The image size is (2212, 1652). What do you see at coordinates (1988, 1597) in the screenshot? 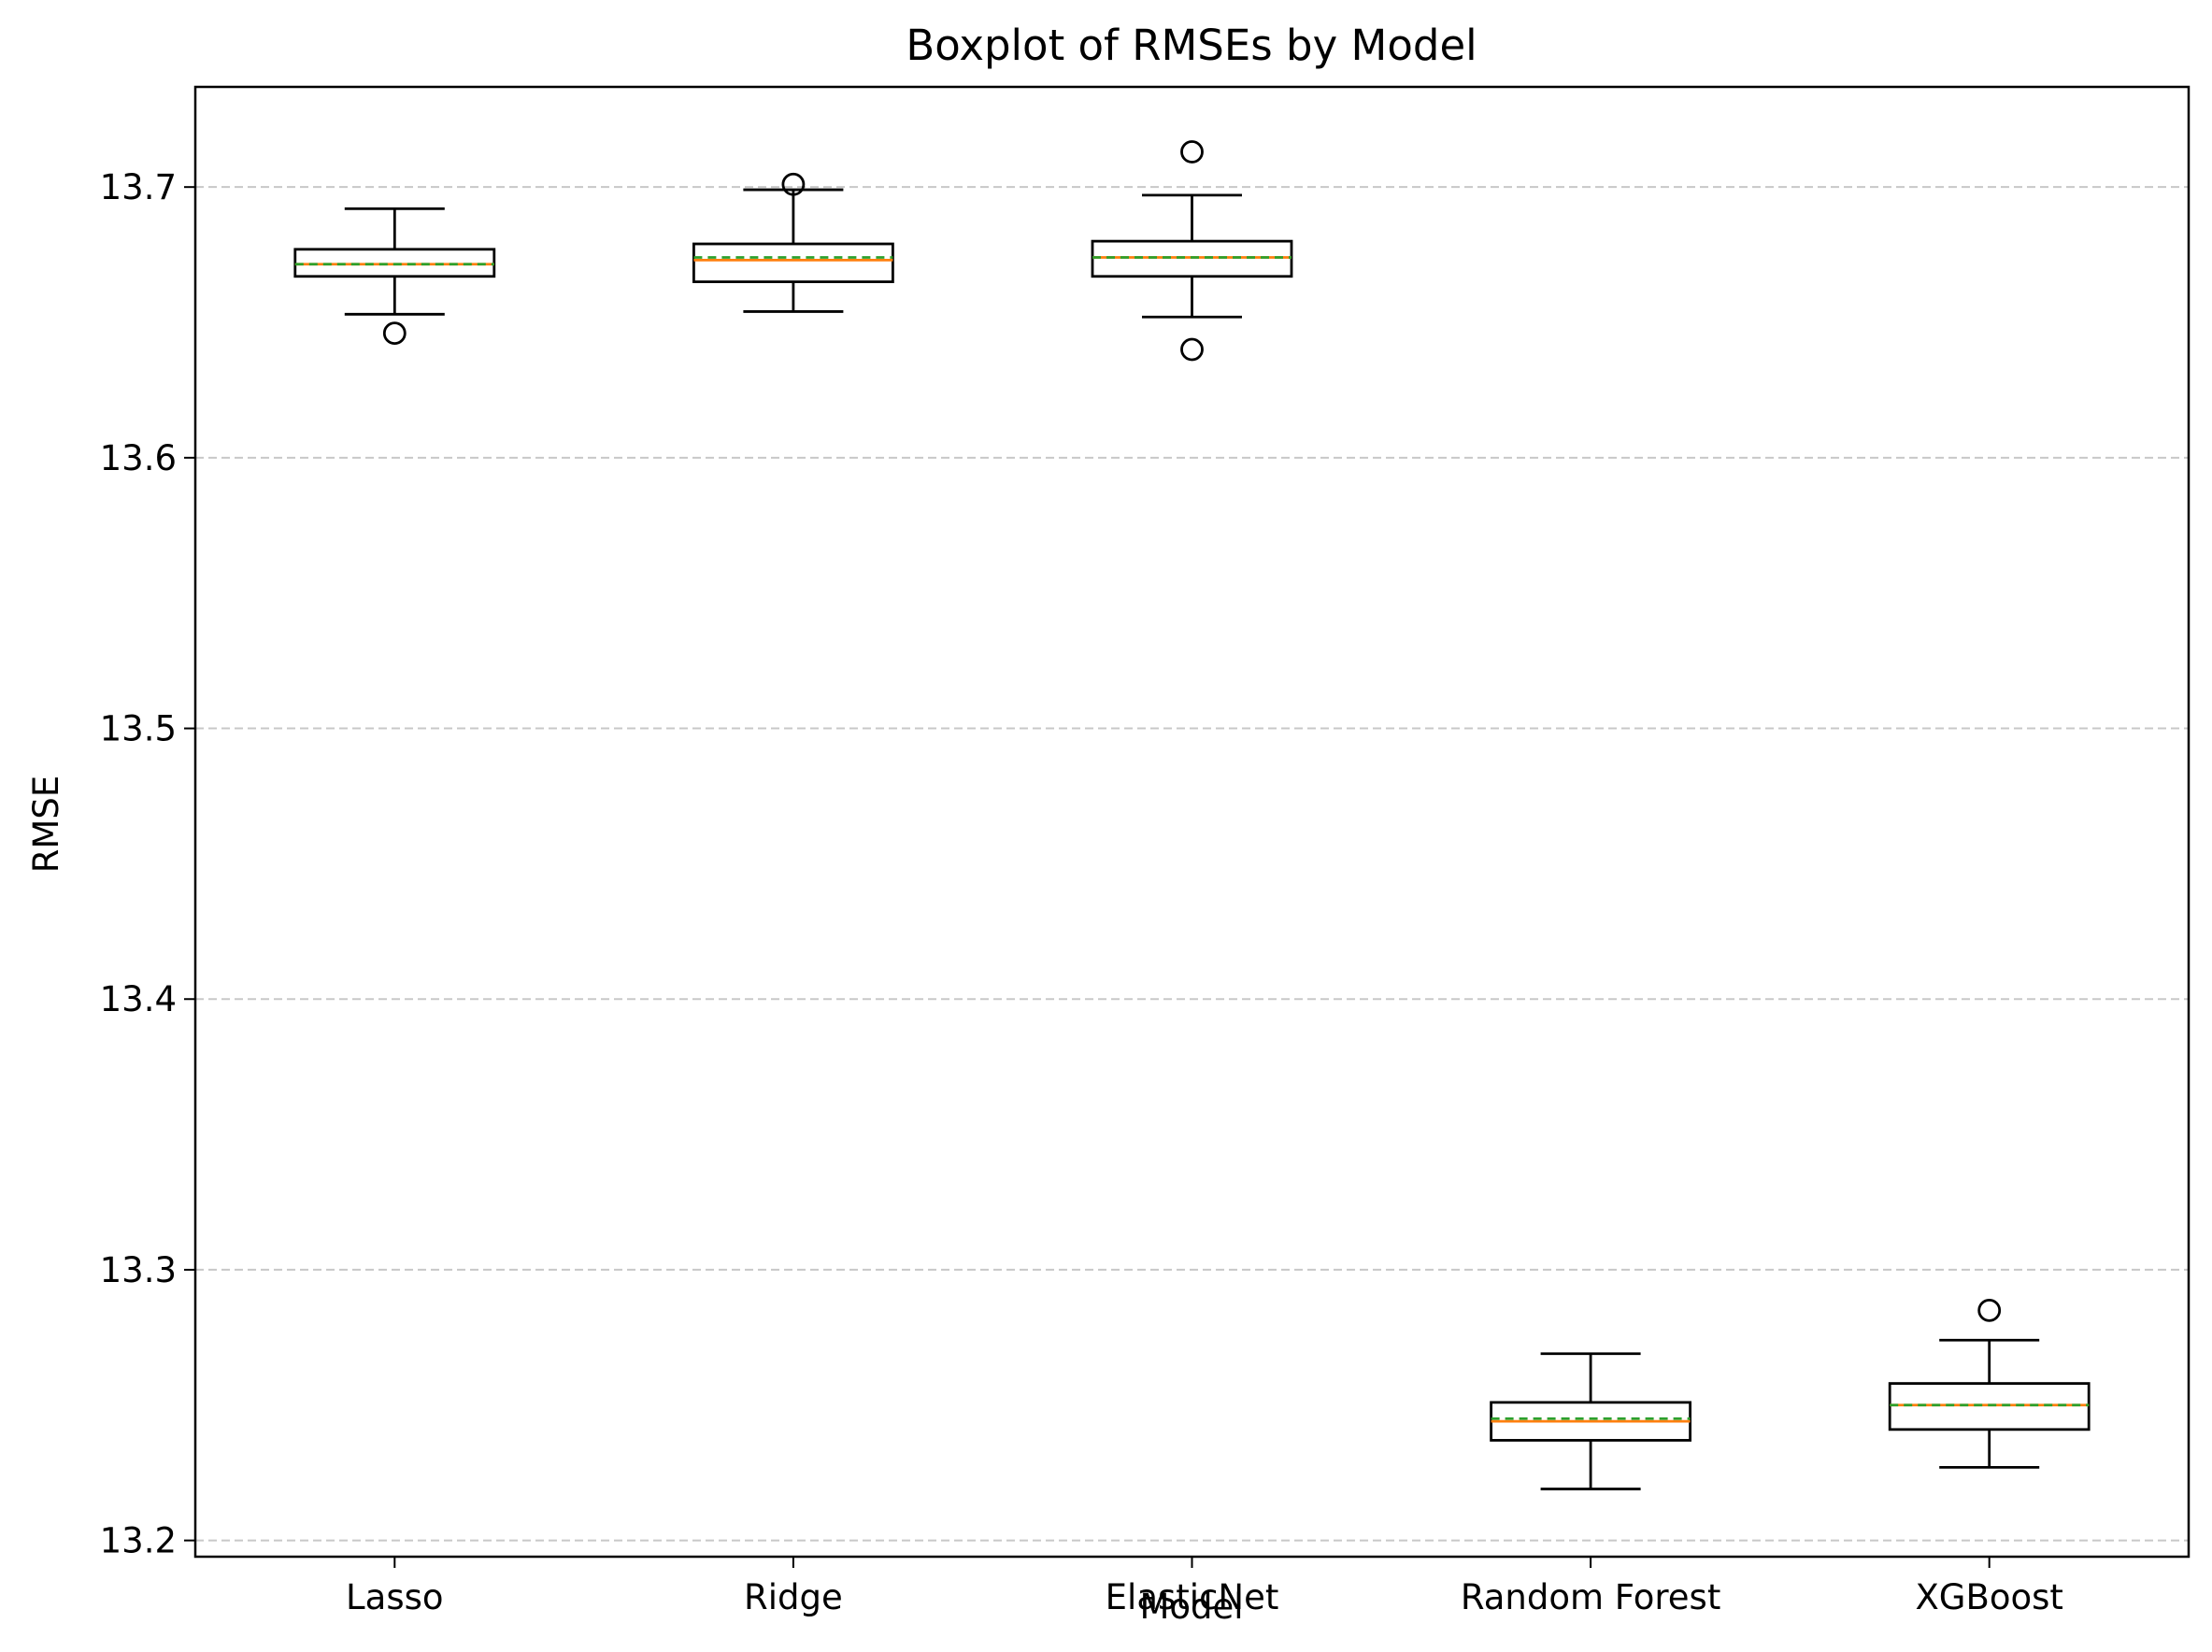
I see `x-tick-label: XGBoost` at bounding box center [1988, 1597].